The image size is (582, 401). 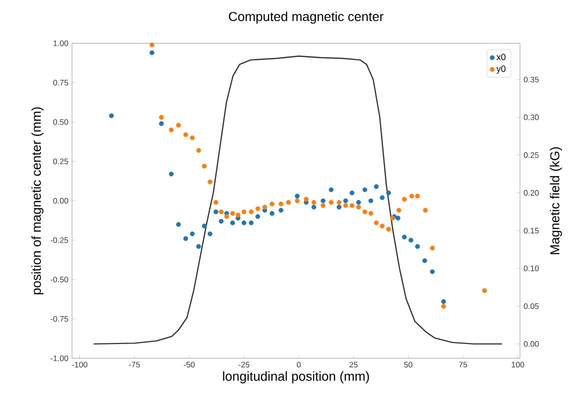 What do you see at coordinates (556, 200) in the screenshot?
I see `y2-axis-title: Magnetic field (kG)` at bounding box center [556, 200].